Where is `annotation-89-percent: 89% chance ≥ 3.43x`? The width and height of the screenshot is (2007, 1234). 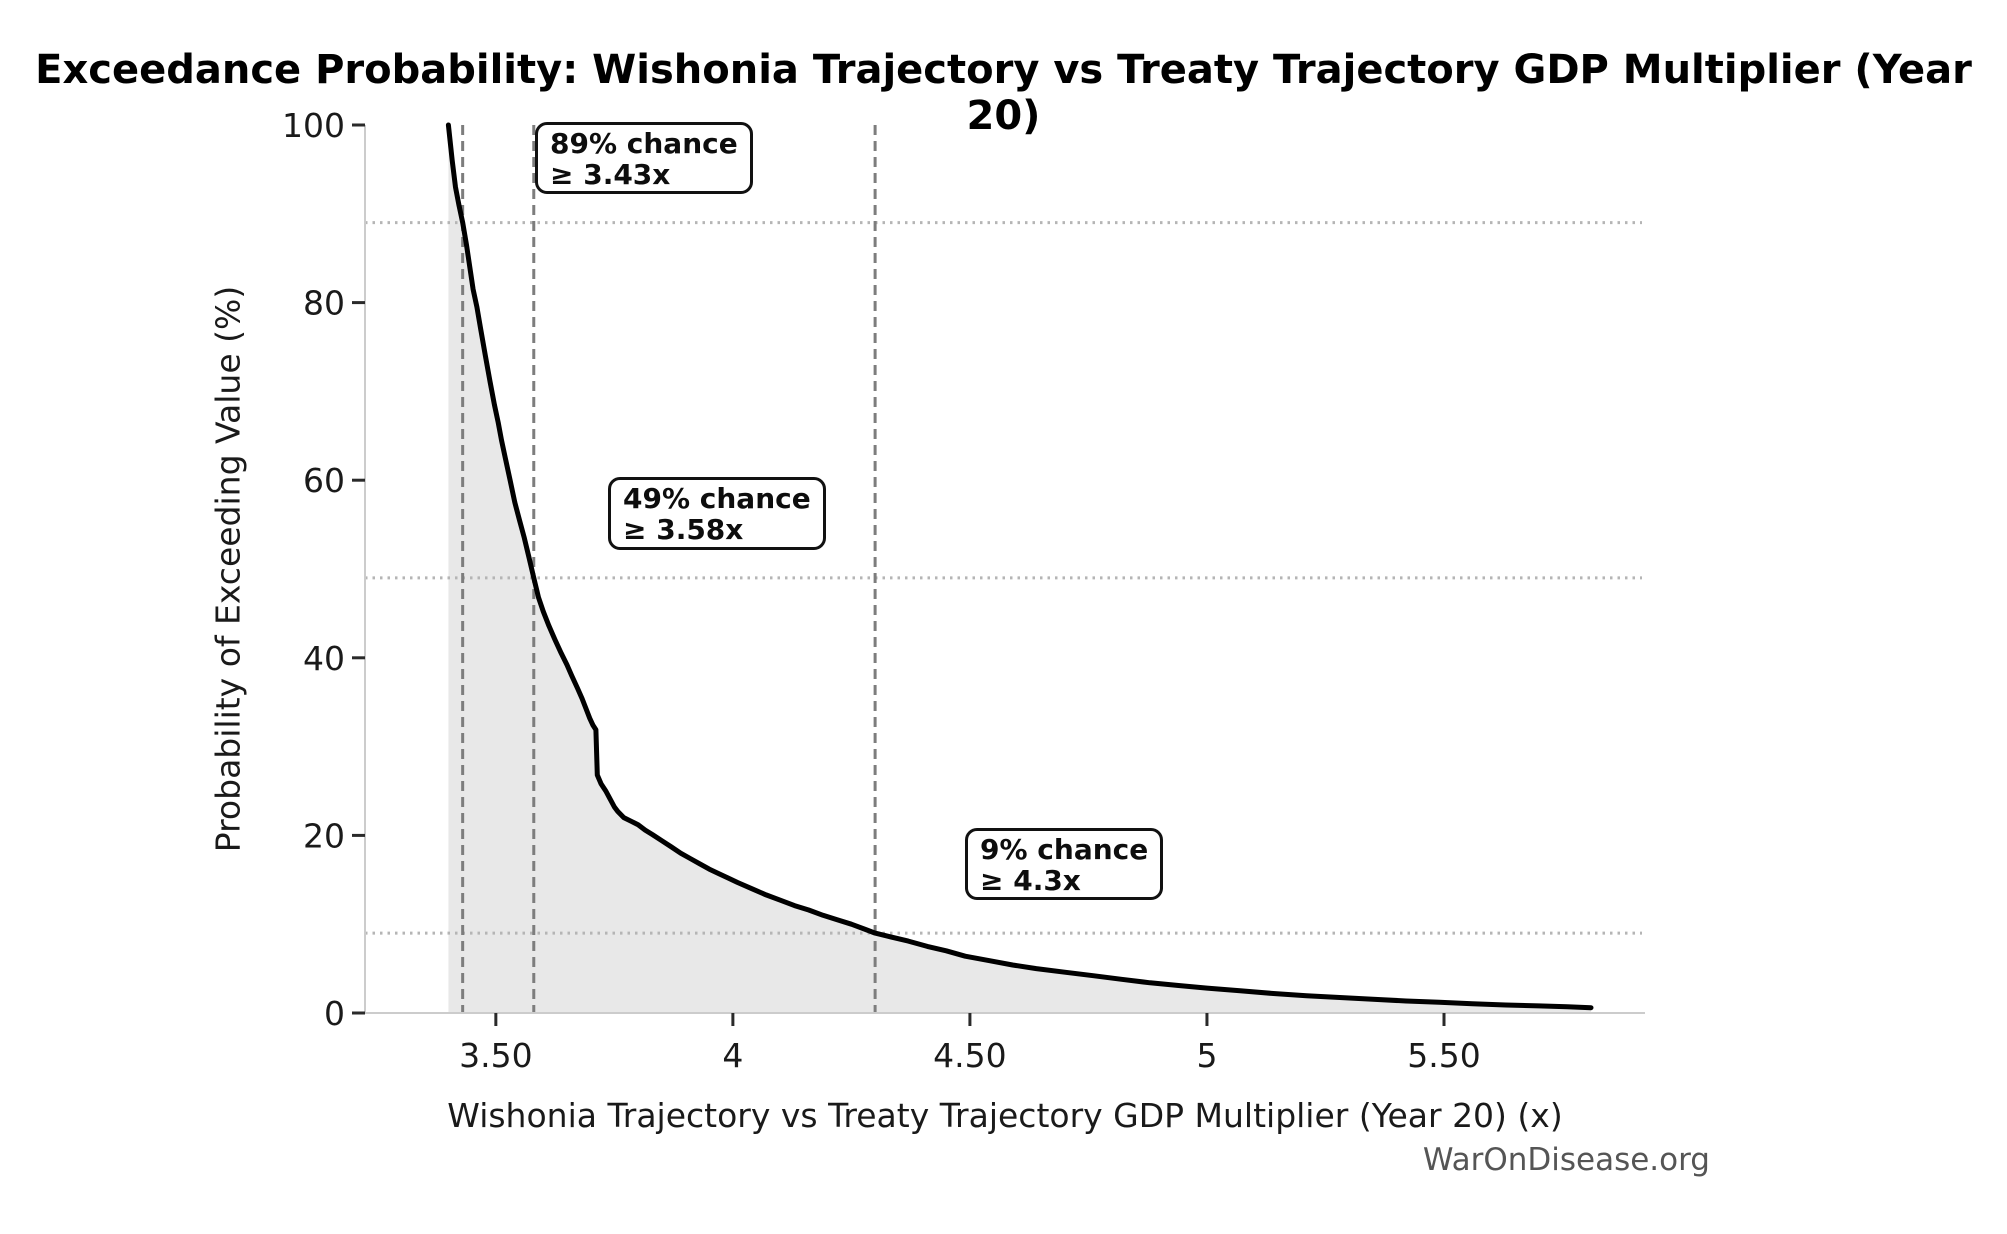 annotation-89-percent: 89% chance ≥ 3.43x is located at coordinates (644, 158).